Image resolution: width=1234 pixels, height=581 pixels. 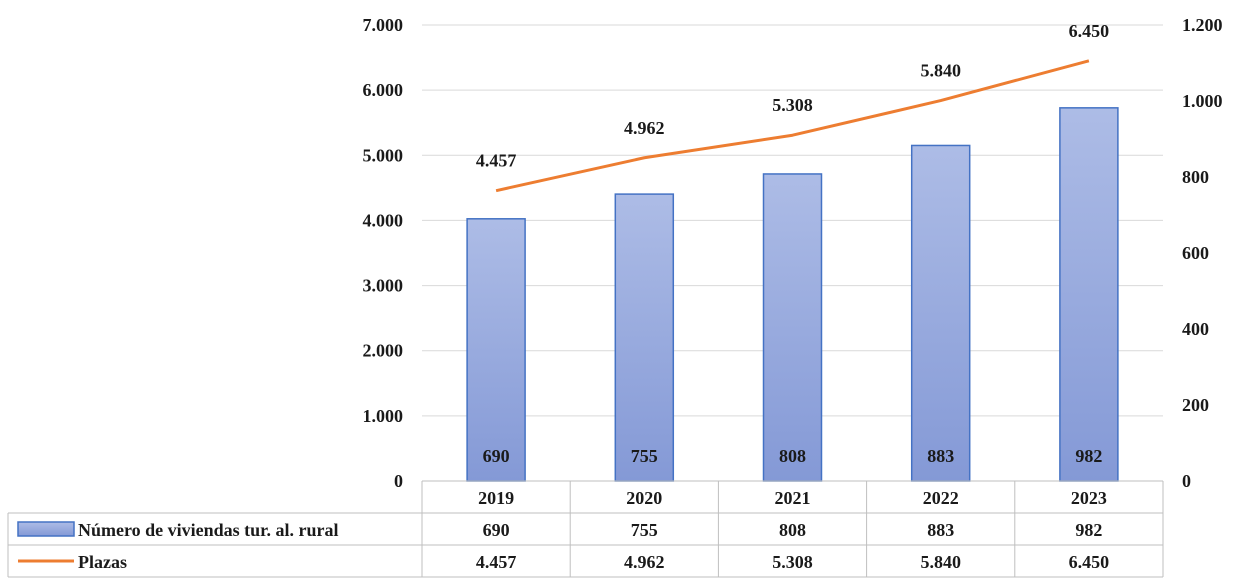 I want to click on bar-value-label: 883, so click(x=940, y=456).